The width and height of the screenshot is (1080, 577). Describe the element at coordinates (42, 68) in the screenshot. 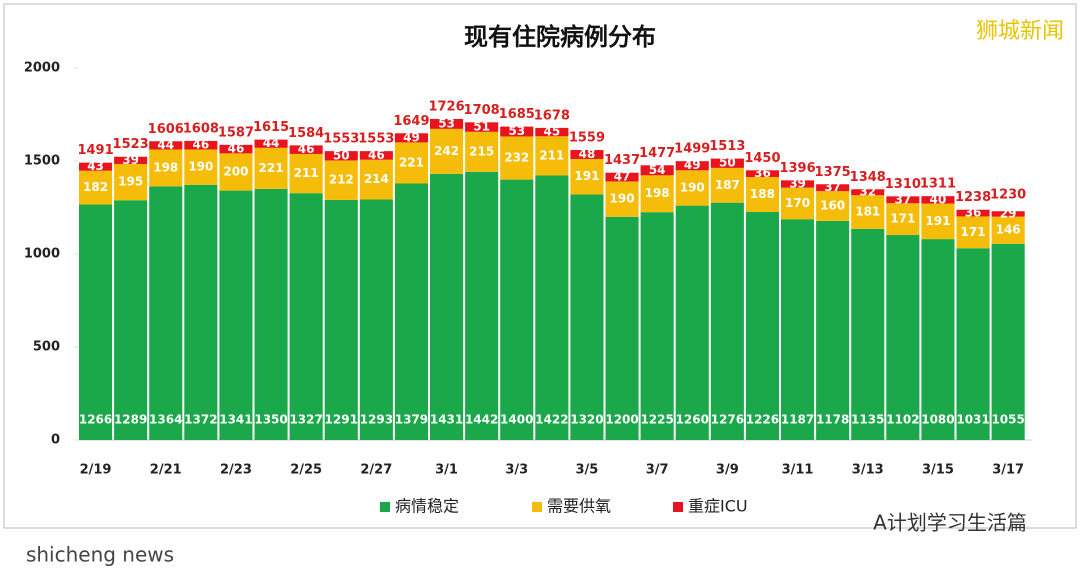

I see `y-tick-label: 2000` at that location.